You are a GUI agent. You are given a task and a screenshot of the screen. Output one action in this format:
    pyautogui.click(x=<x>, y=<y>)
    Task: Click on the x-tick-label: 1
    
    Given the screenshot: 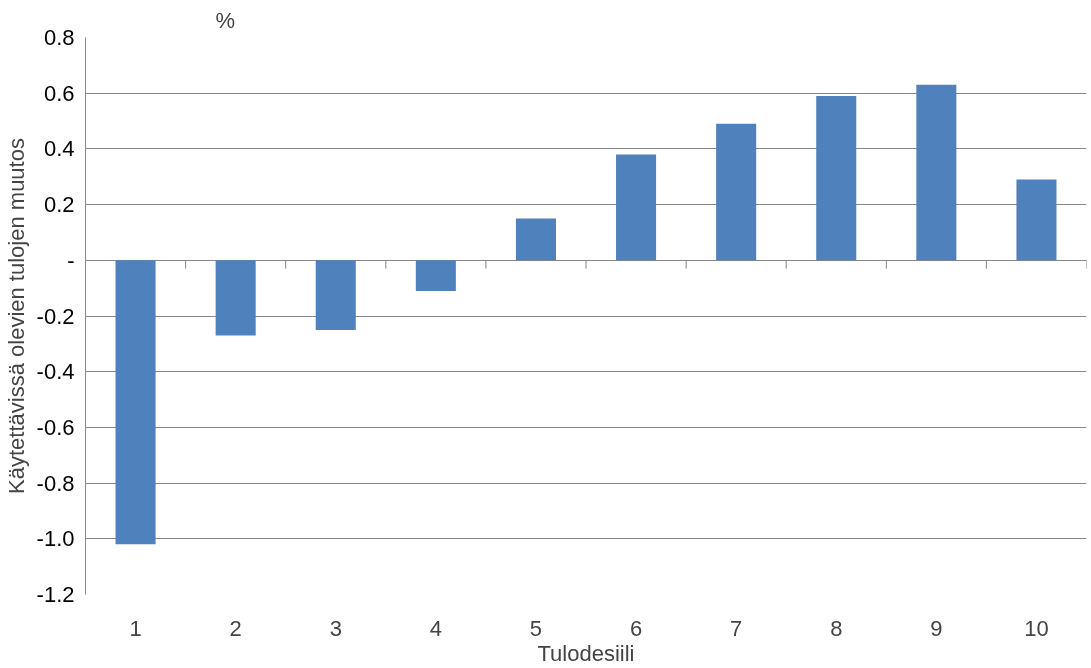 What is the action you would take?
    pyautogui.click(x=135, y=628)
    